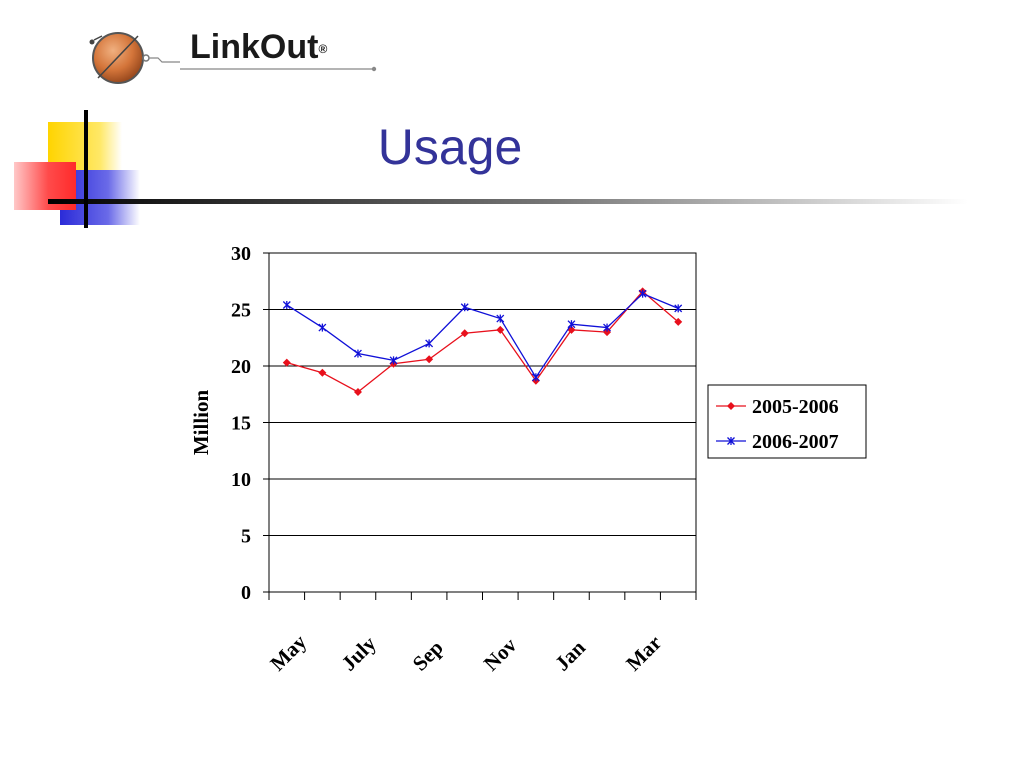 The image size is (1024, 768). What do you see at coordinates (428, 655) in the screenshot?
I see `x-tick-label: Sep` at bounding box center [428, 655].